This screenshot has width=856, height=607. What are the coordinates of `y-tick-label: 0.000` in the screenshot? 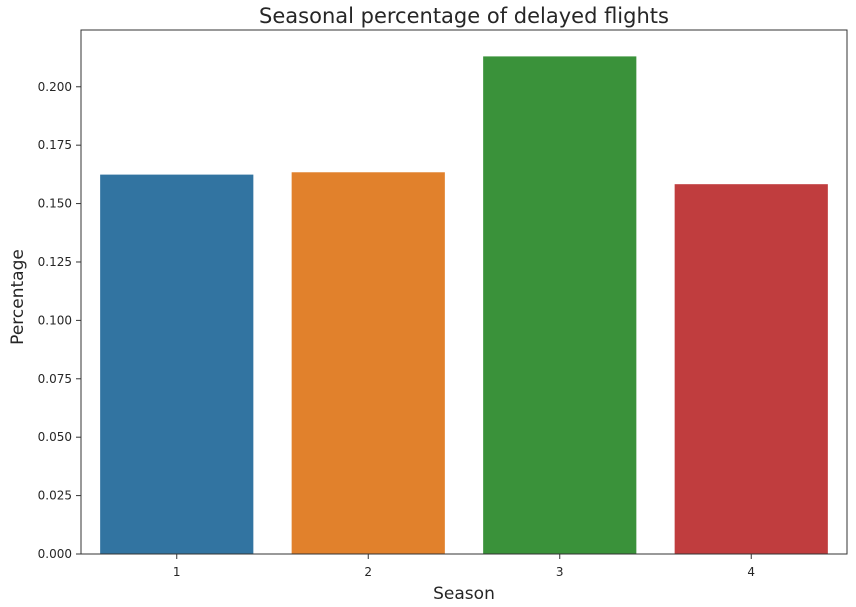 It's located at (55, 554).